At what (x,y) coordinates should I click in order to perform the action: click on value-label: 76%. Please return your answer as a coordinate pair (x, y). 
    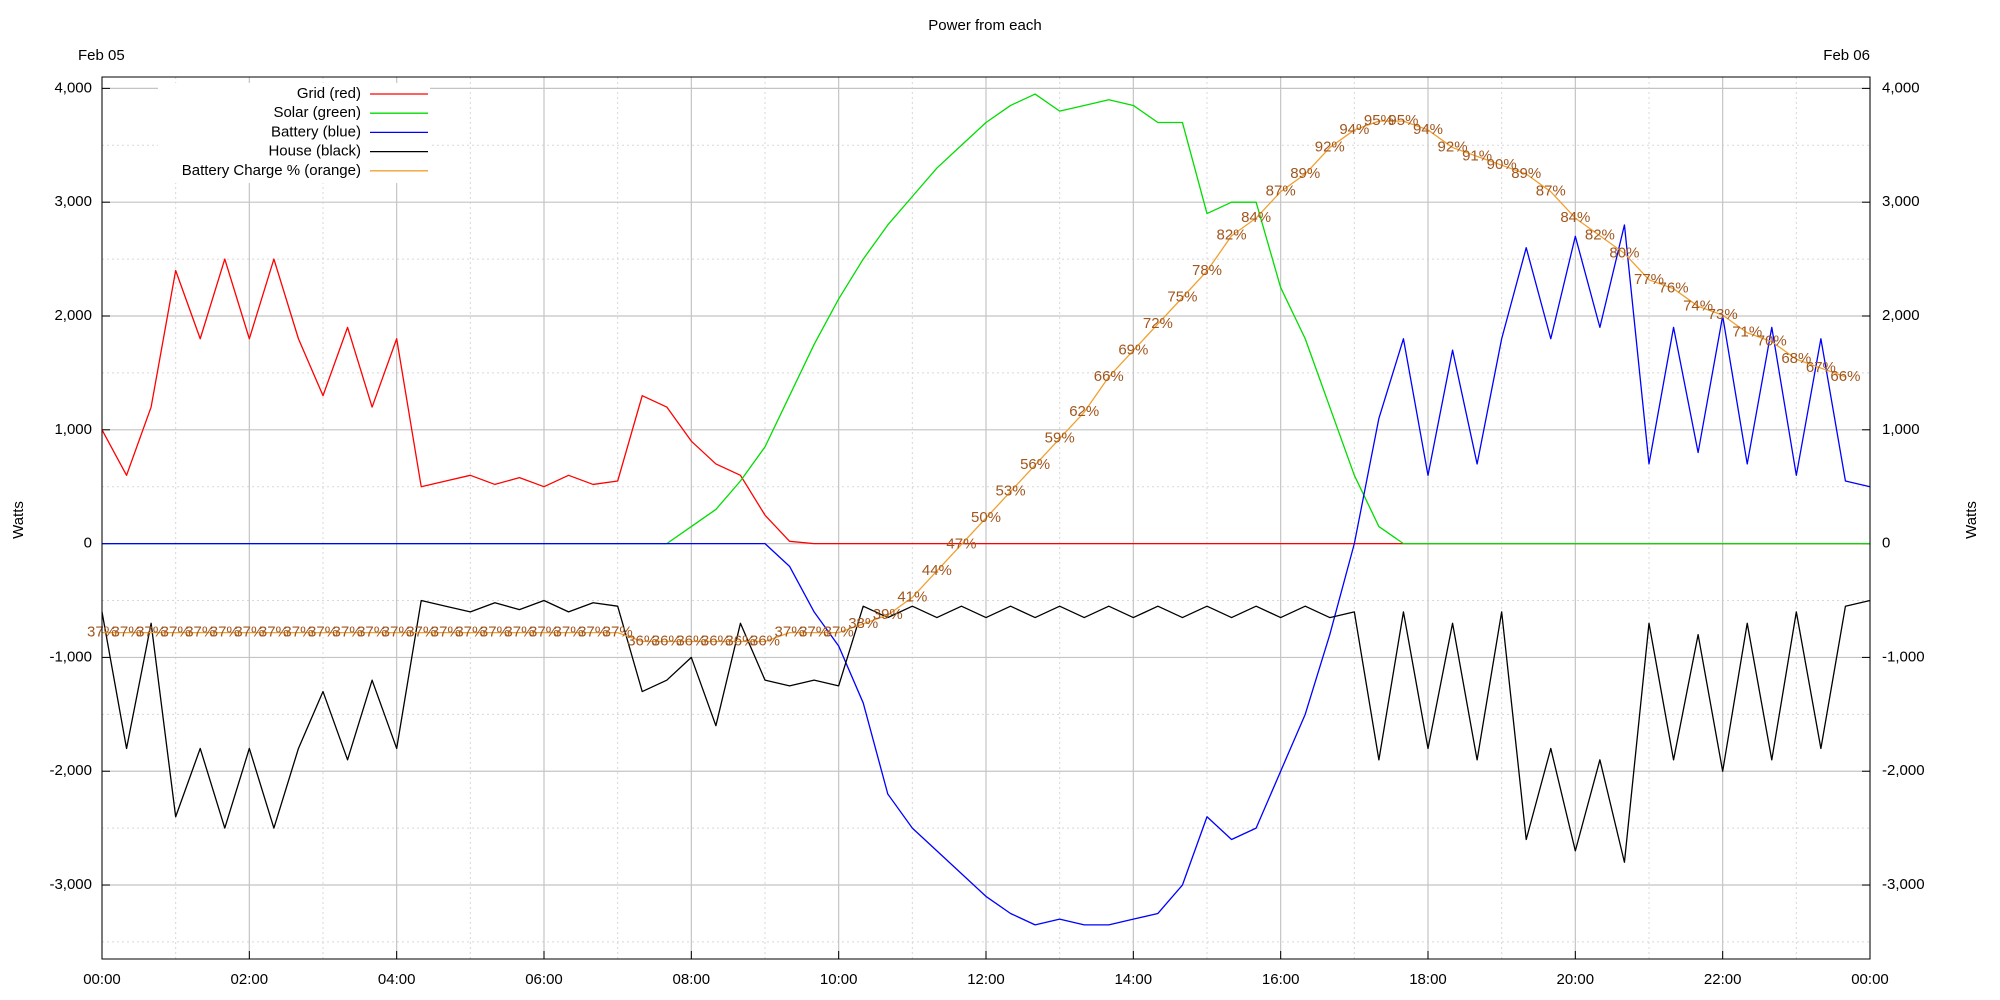
    Looking at the image, I should click on (1674, 288).